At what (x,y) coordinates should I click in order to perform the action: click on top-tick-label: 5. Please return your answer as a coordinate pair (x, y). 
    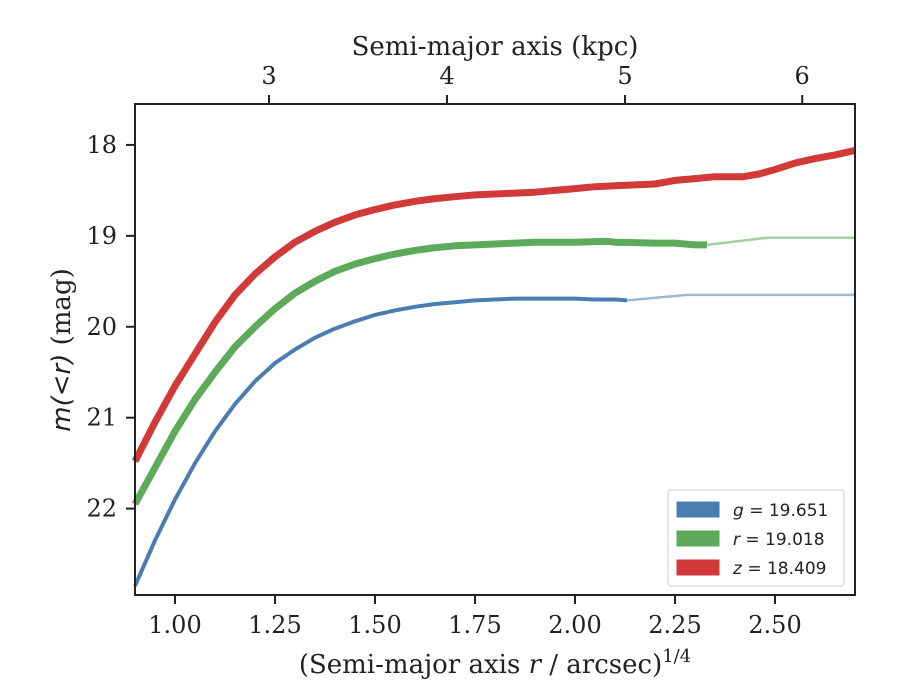
    Looking at the image, I should click on (624, 76).